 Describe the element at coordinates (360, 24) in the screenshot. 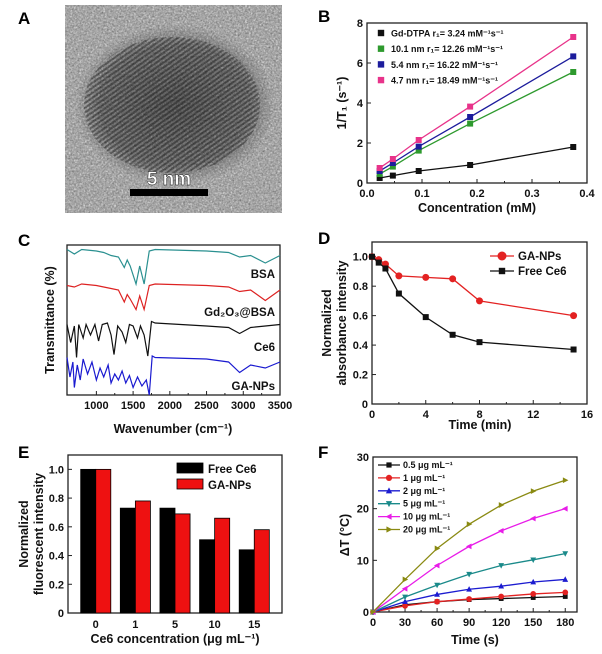

I see `y-tick-label: 8` at that location.